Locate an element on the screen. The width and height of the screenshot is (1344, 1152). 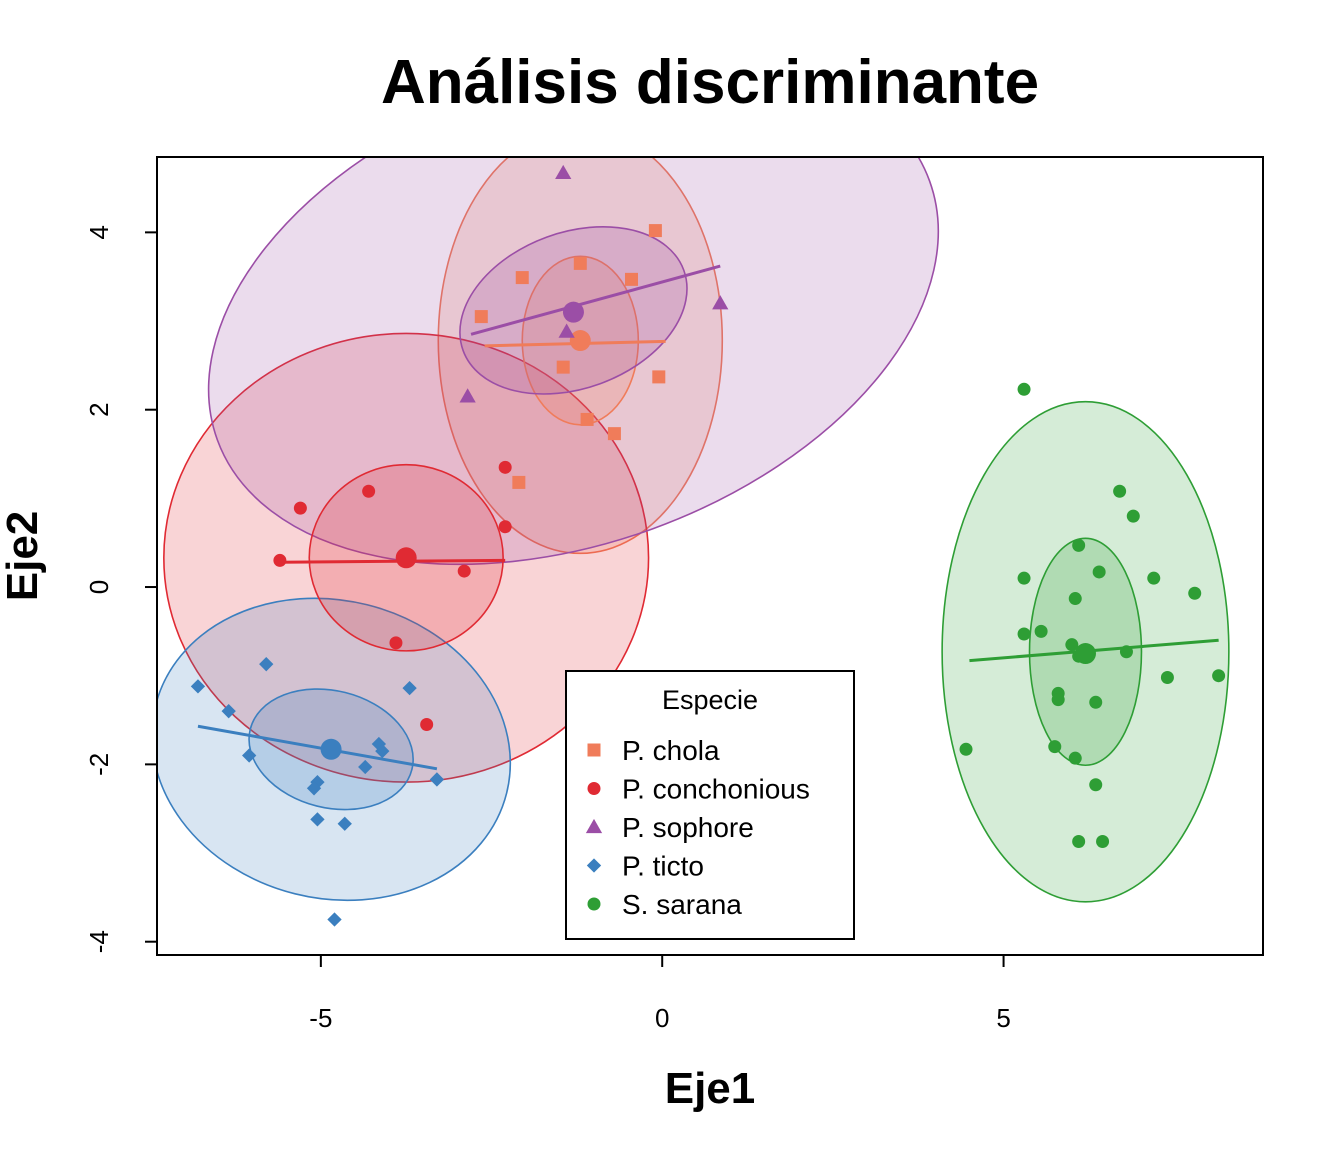
p-sophore-centroid is located at coordinates (573, 312).